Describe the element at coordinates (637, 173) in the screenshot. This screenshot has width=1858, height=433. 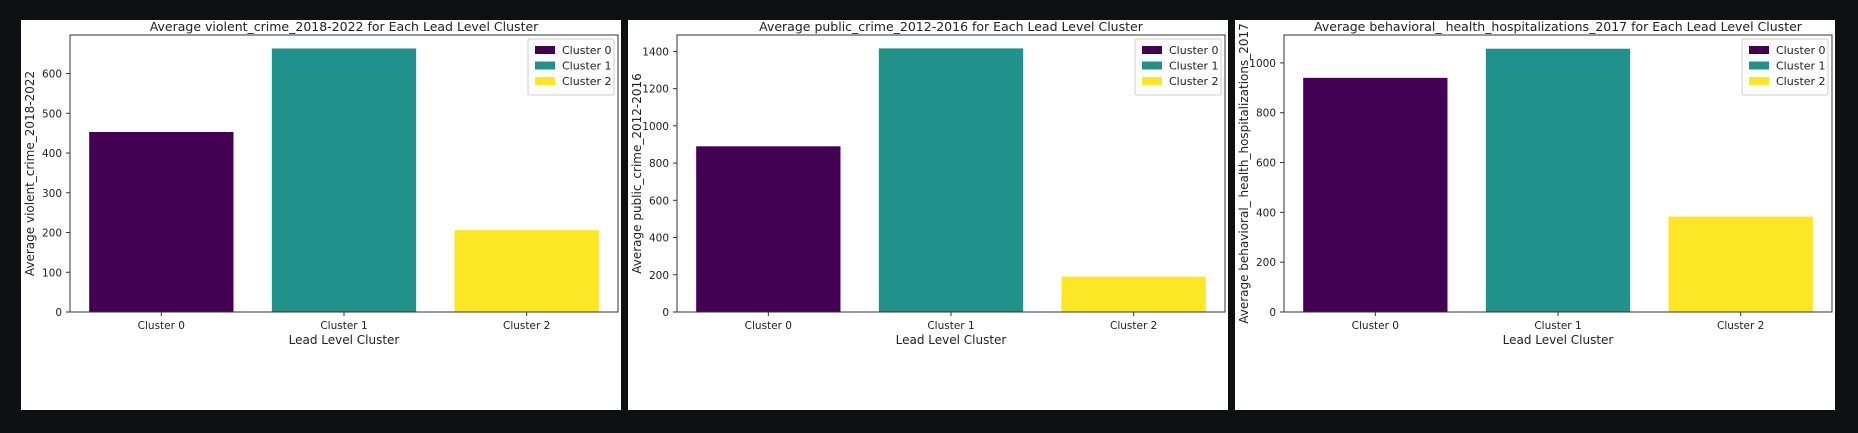
I see `y-axis-label: Average public_crime_2012-2016` at that location.